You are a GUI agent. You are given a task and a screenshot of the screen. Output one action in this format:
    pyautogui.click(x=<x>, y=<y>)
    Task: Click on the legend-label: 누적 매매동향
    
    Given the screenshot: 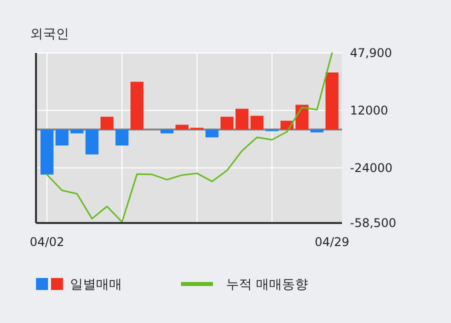 What is the action you would take?
    pyautogui.click(x=267, y=285)
    